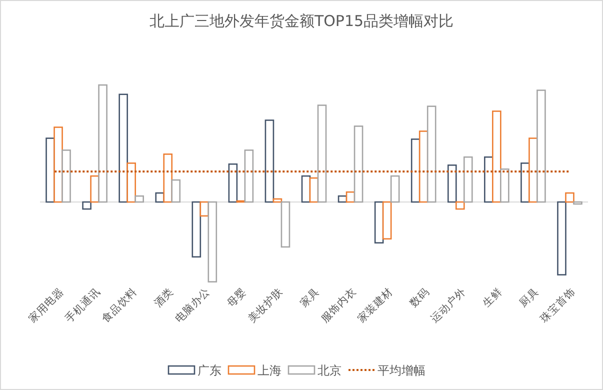 The image size is (603, 390). Describe the element at coordinates (402, 371) in the screenshot. I see `legend-label: 平均增幅` at that location.